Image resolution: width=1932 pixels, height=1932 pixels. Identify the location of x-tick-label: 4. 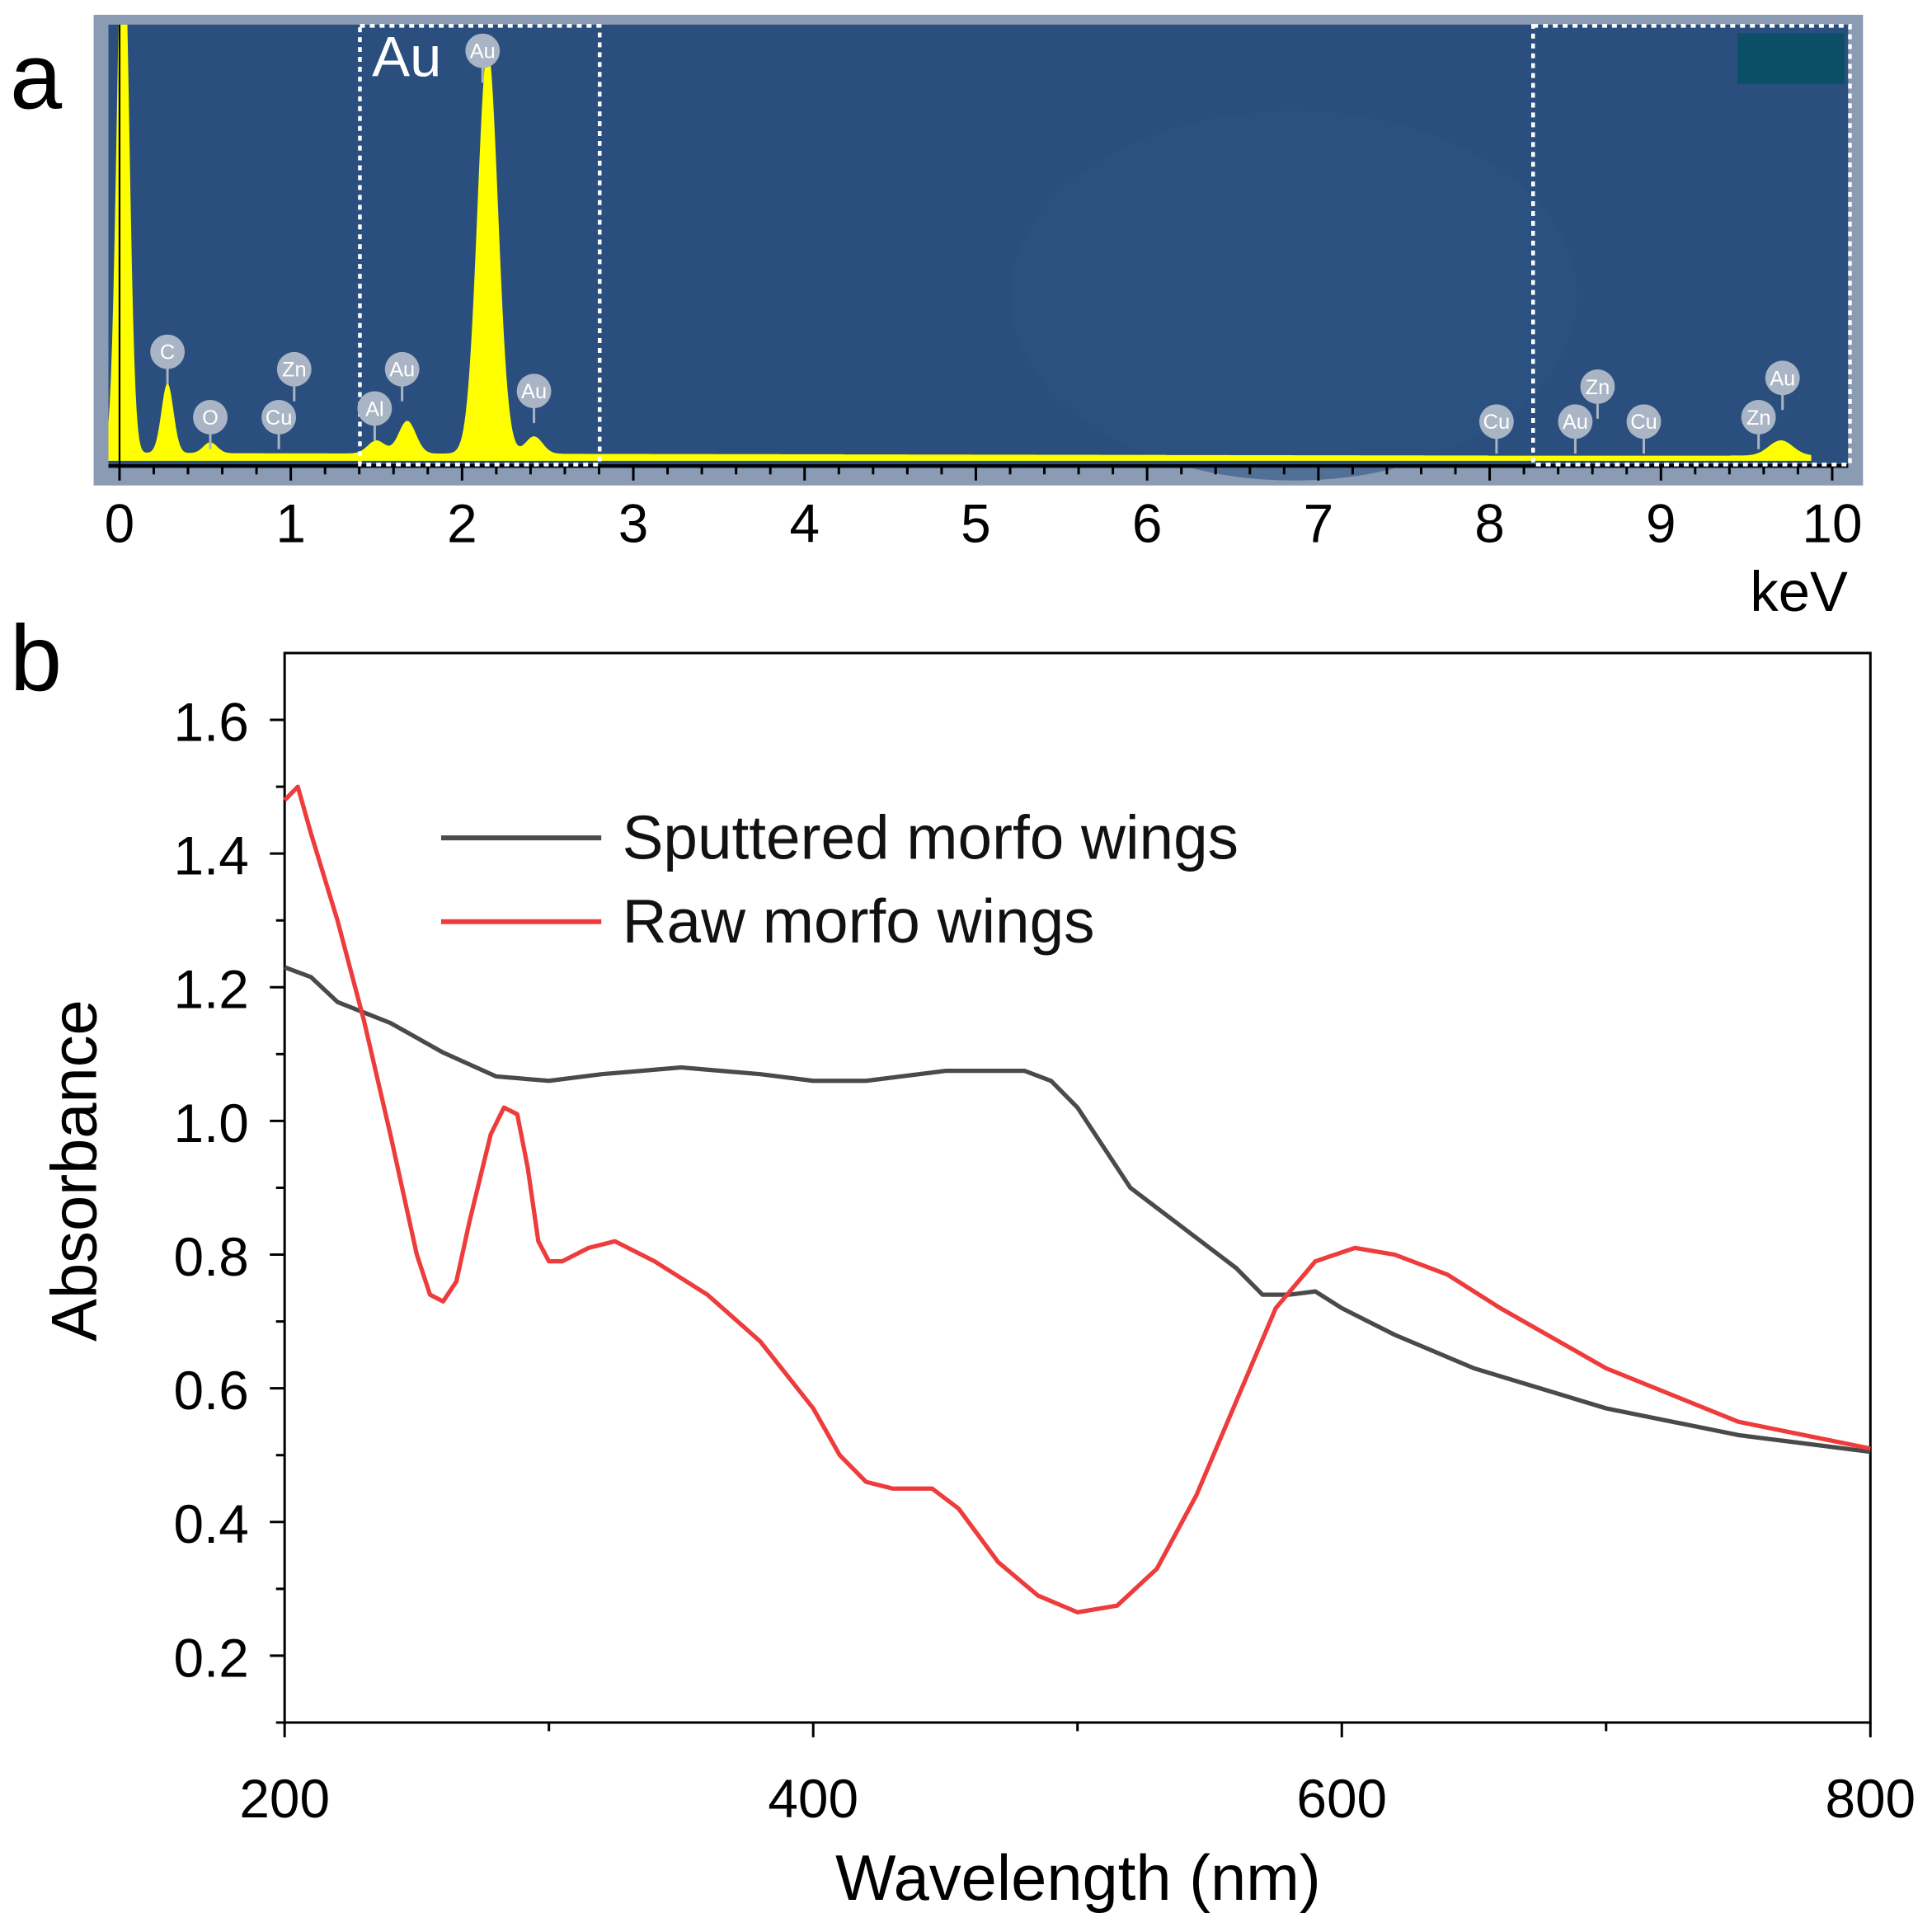
(804, 522).